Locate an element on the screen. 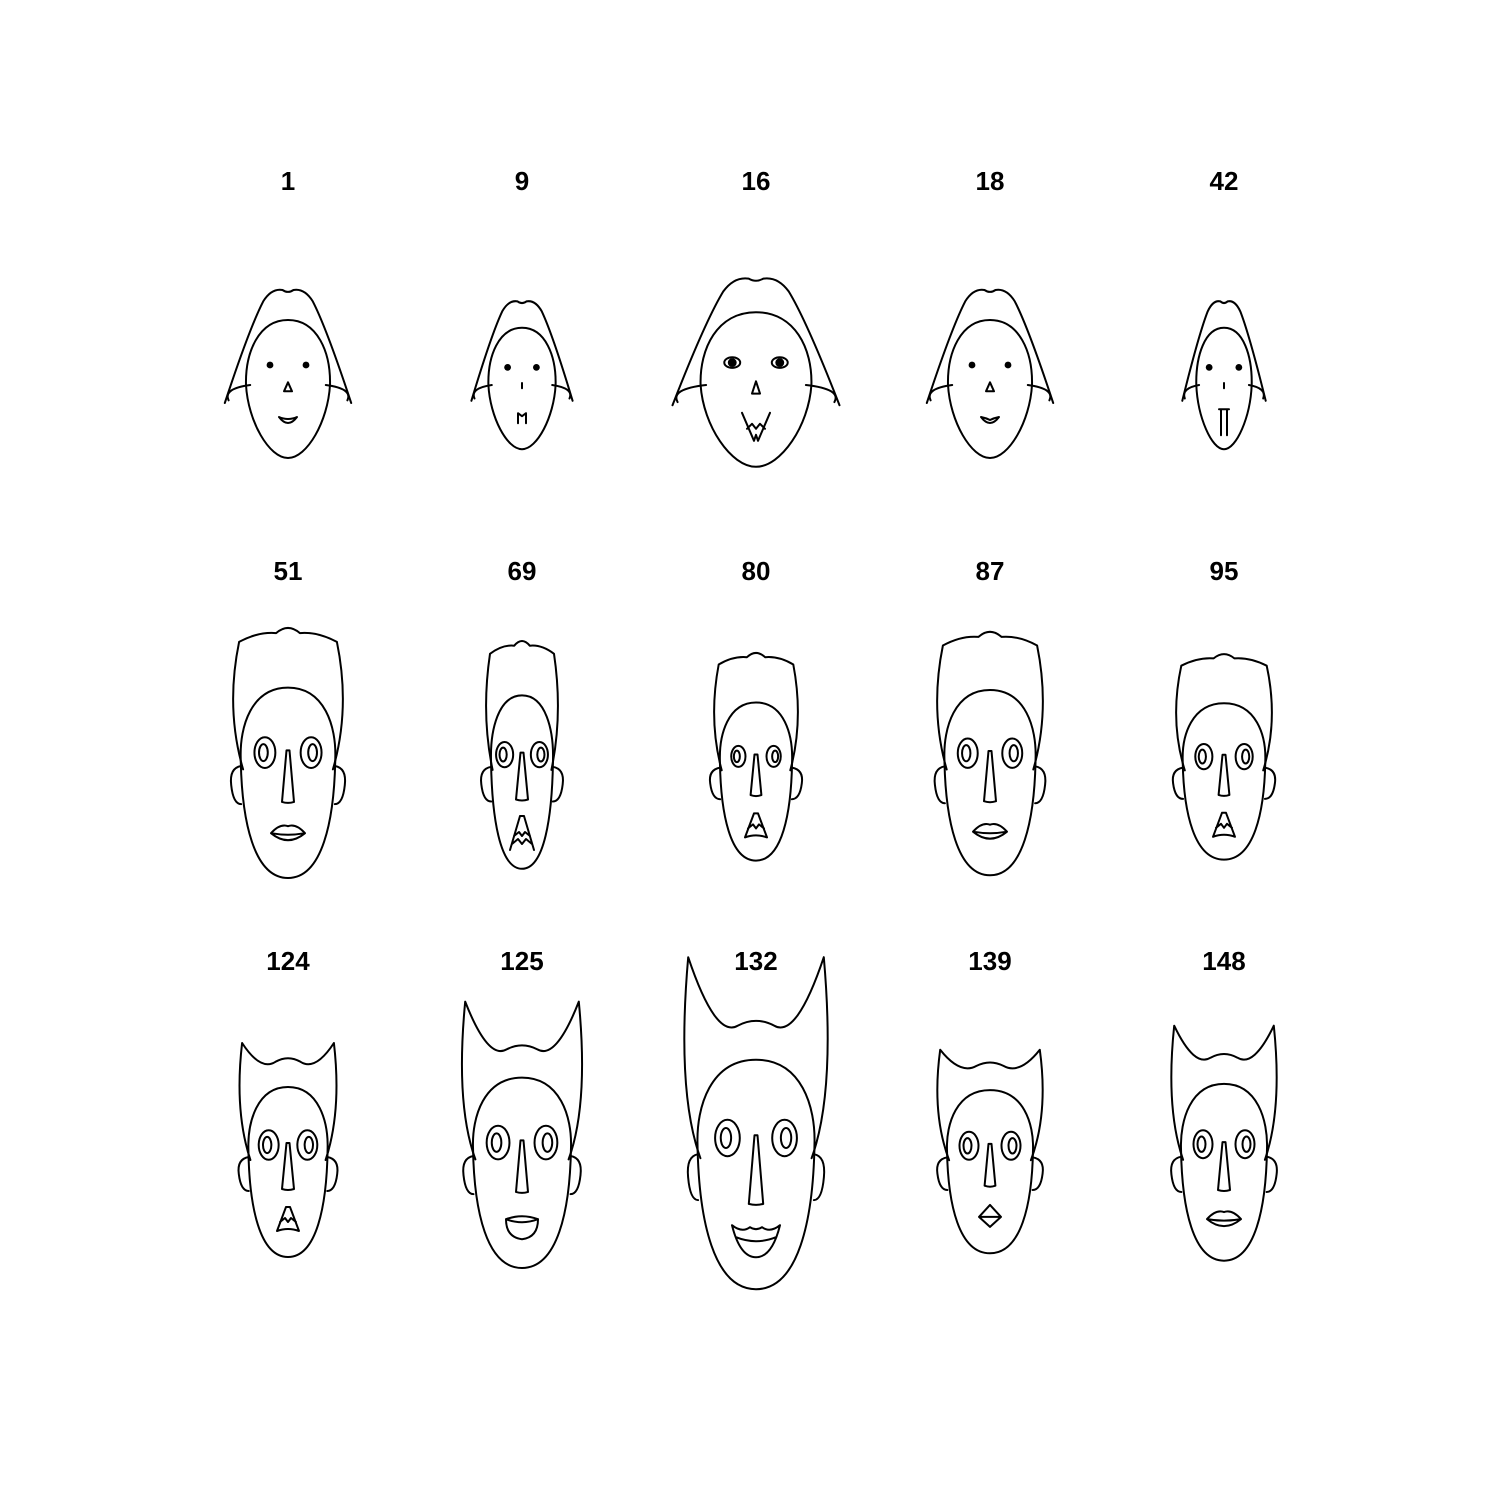 Image resolution: width=1512 pixels, height=1512 pixels. face-label: 80 is located at coordinates (756, 571).